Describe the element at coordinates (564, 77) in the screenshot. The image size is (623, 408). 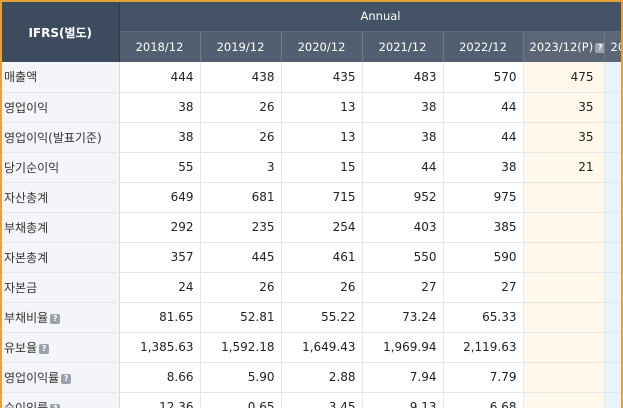
I see `estimate-cell: 475` at that location.